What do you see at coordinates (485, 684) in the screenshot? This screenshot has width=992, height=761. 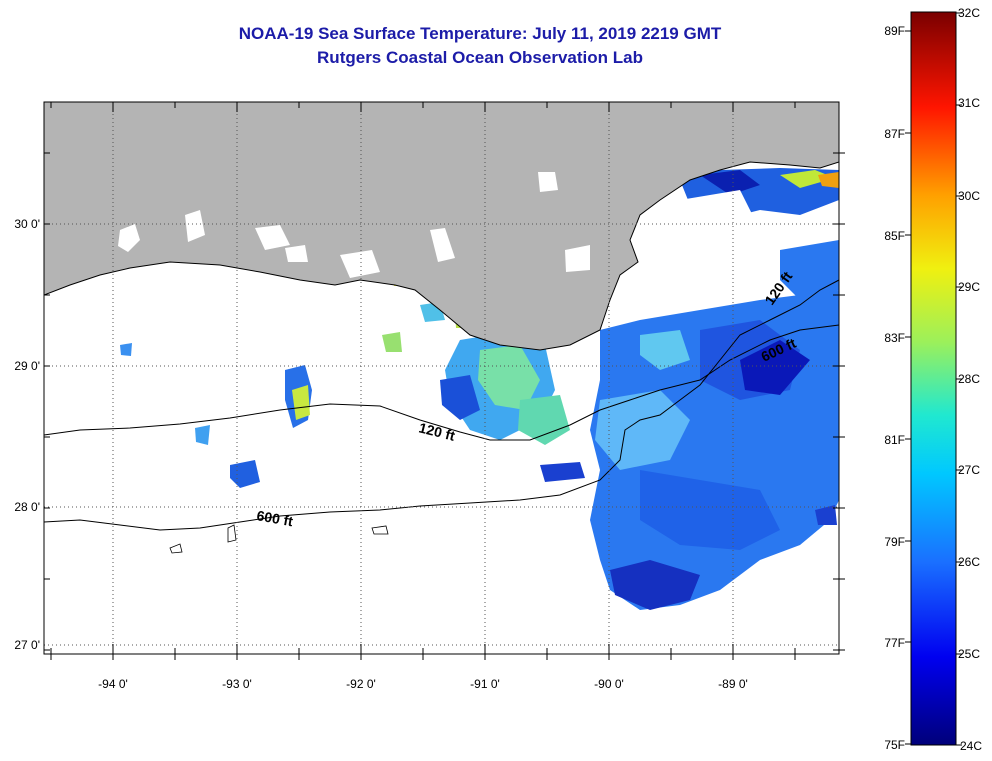 I see `lon-label: -91 0'` at bounding box center [485, 684].